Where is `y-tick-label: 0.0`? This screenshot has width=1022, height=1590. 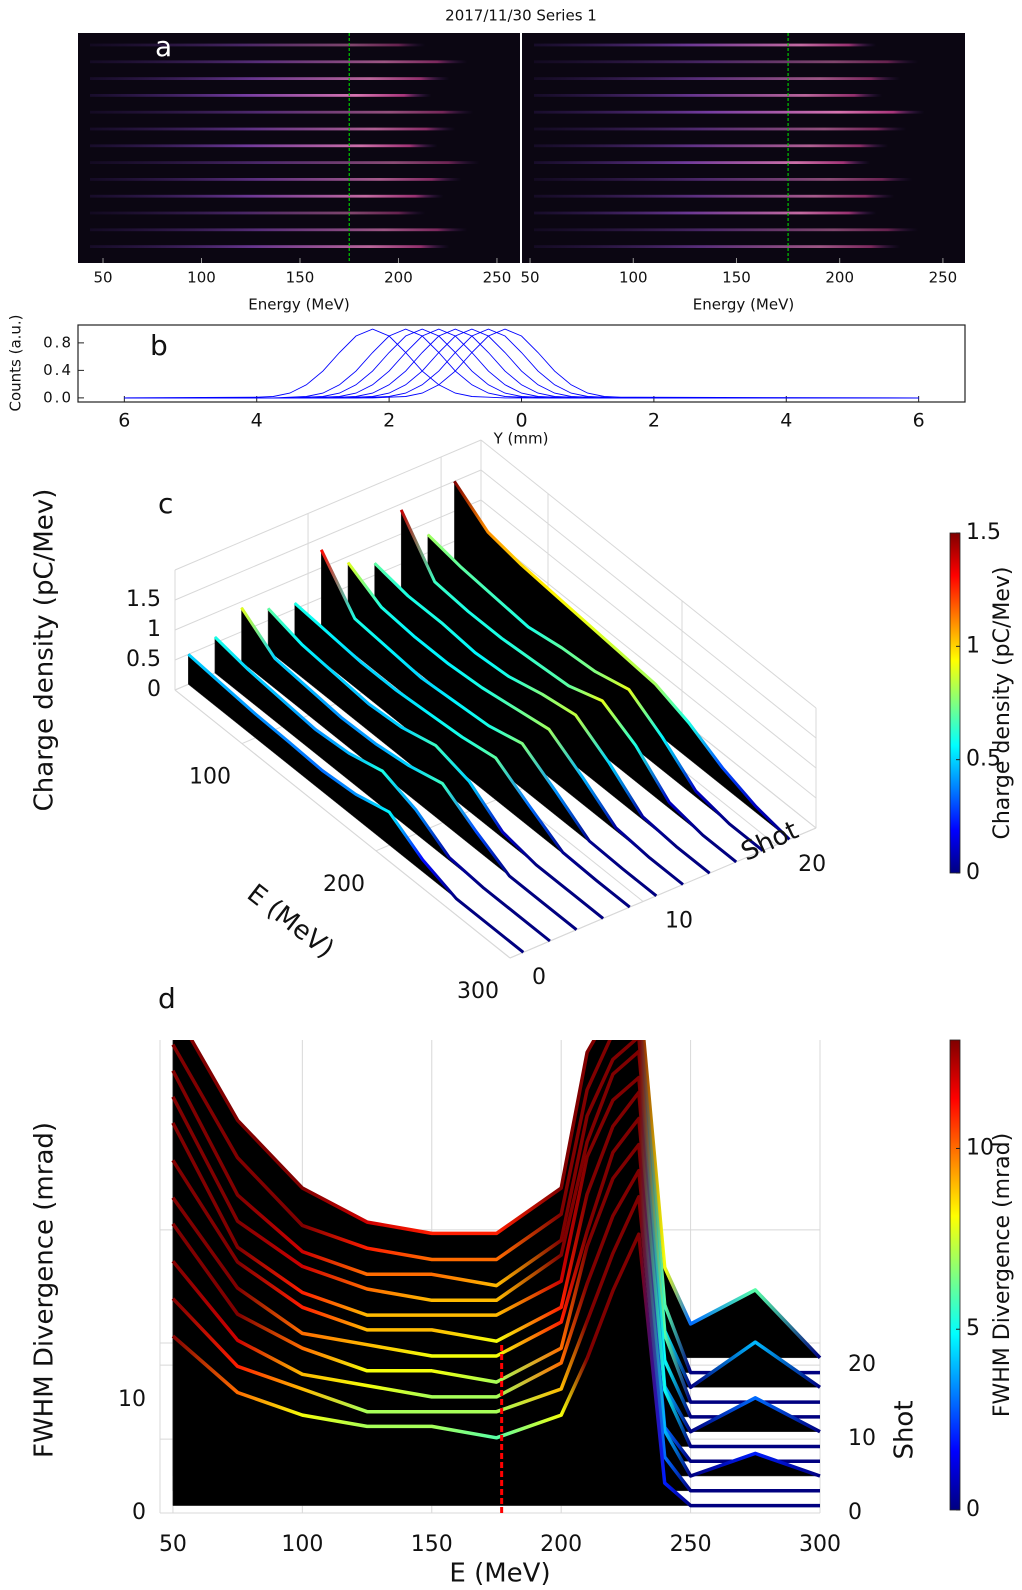 y-tick-label: 0.0 is located at coordinates (58, 397).